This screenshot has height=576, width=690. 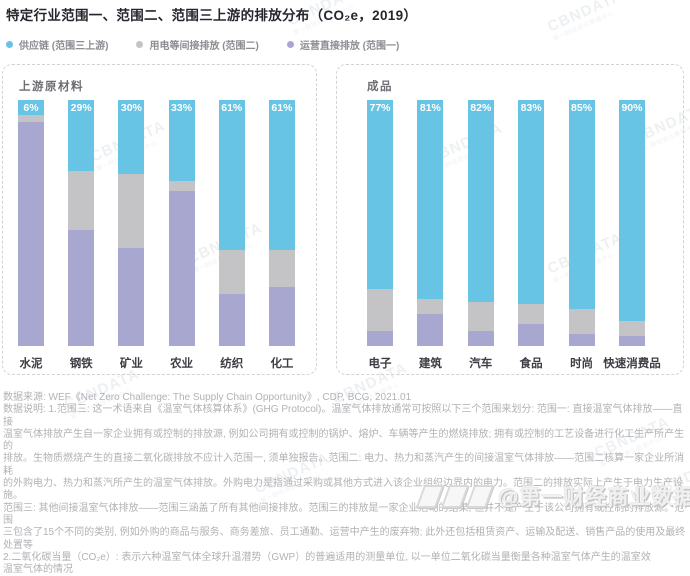 I want to click on stacked-bar: 81%, so click(x=430, y=223).